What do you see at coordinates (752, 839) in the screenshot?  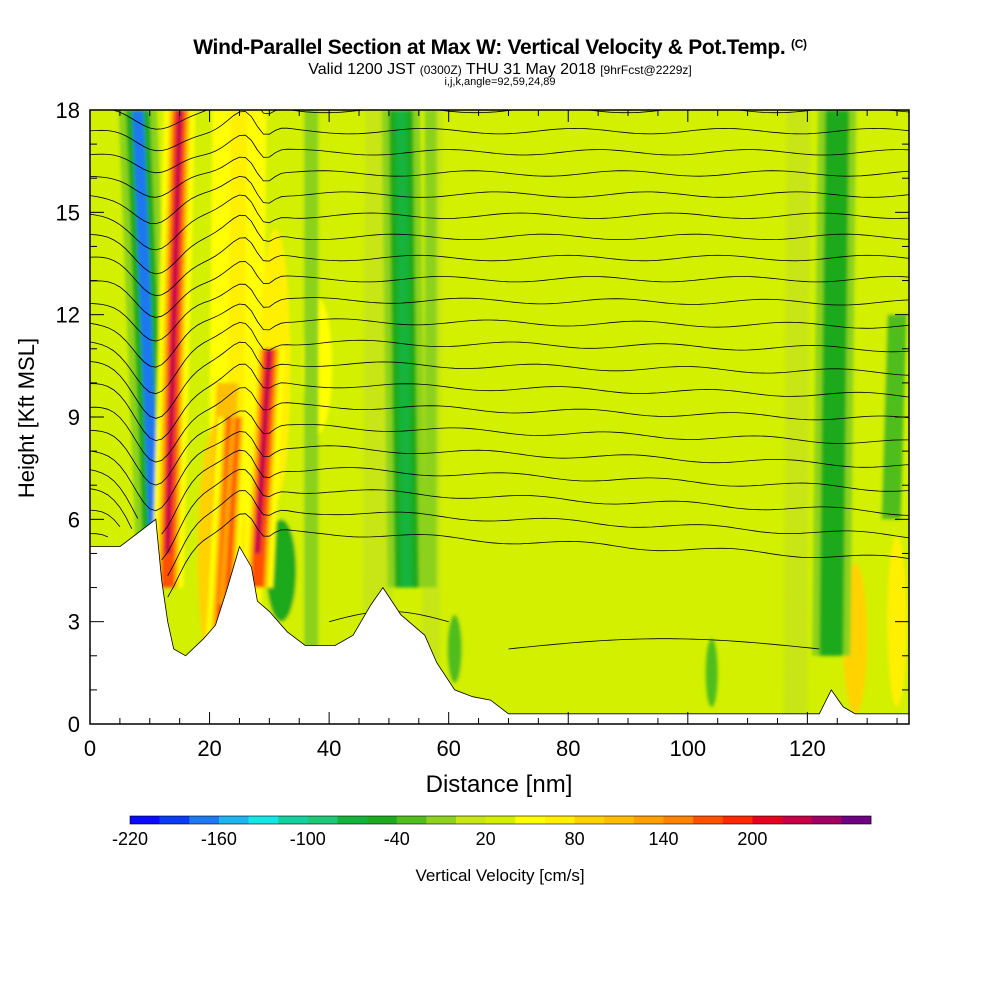 I see `colorbar-tick-label: 200` at bounding box center [752, 839].